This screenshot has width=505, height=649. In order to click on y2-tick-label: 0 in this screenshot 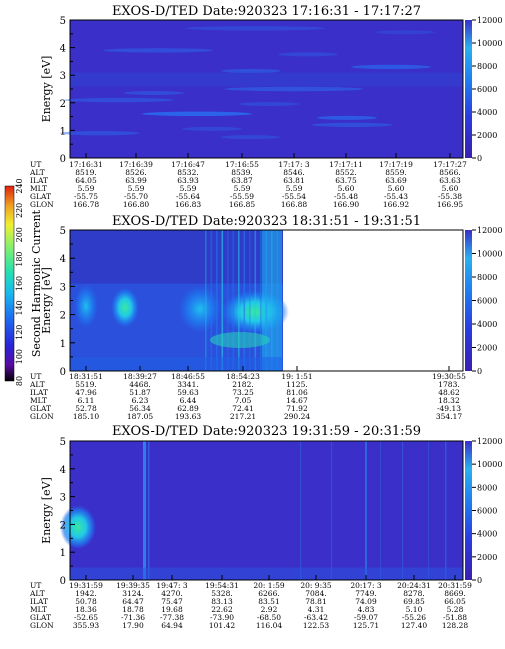, I will do `click(479, 371)`.